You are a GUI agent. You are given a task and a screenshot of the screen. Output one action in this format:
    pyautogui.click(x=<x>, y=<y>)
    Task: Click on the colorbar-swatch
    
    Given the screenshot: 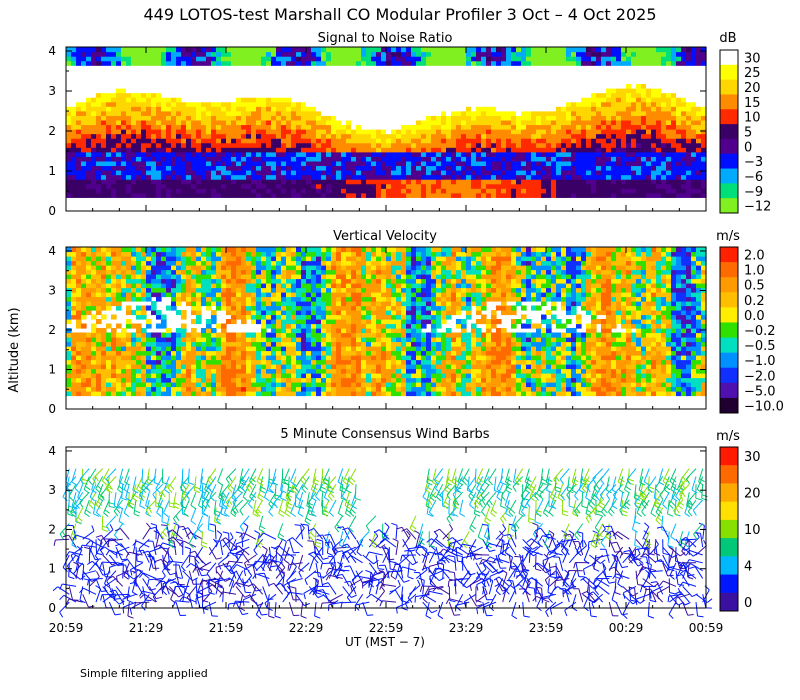 What is the action you would take?
    pyautogui.click(x=729, y=117)
    